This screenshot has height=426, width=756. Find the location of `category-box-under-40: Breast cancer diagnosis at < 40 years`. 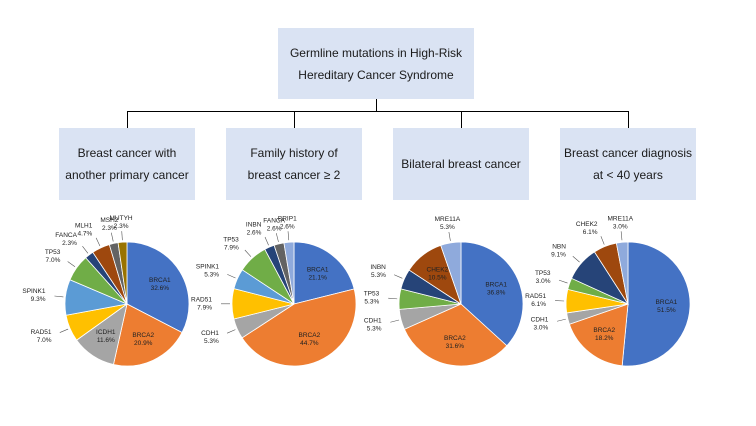

category-box-under-40: Breast cancer diagnosis at < 40 years is located at coordinates (628, 164).